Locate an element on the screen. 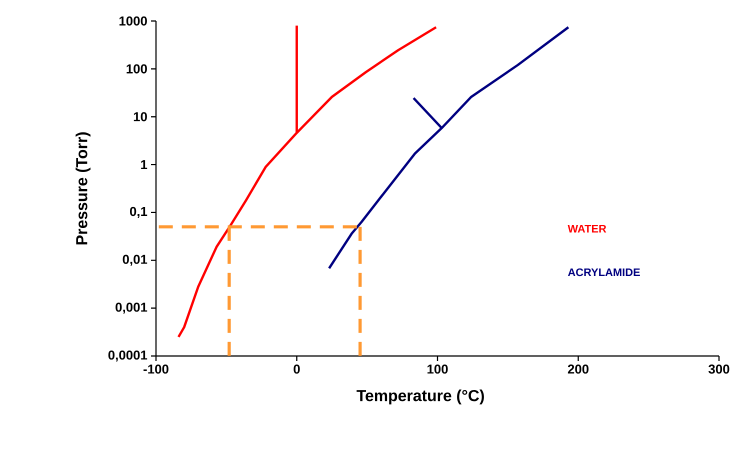 The height and width of the screenshot is (462, 742). x-tick-label: 200 is located at coordinates (578, 369).